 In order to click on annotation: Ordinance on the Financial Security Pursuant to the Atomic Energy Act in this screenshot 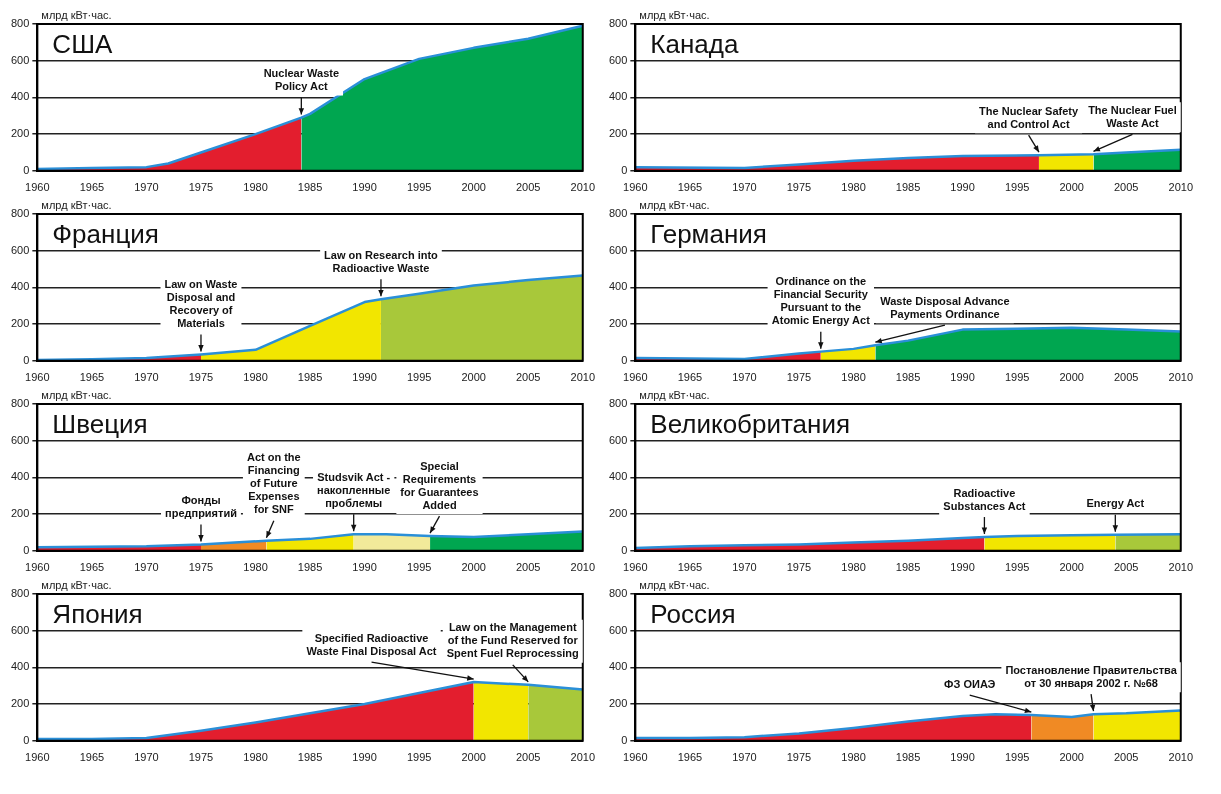, I will do `click(821, 301)`.